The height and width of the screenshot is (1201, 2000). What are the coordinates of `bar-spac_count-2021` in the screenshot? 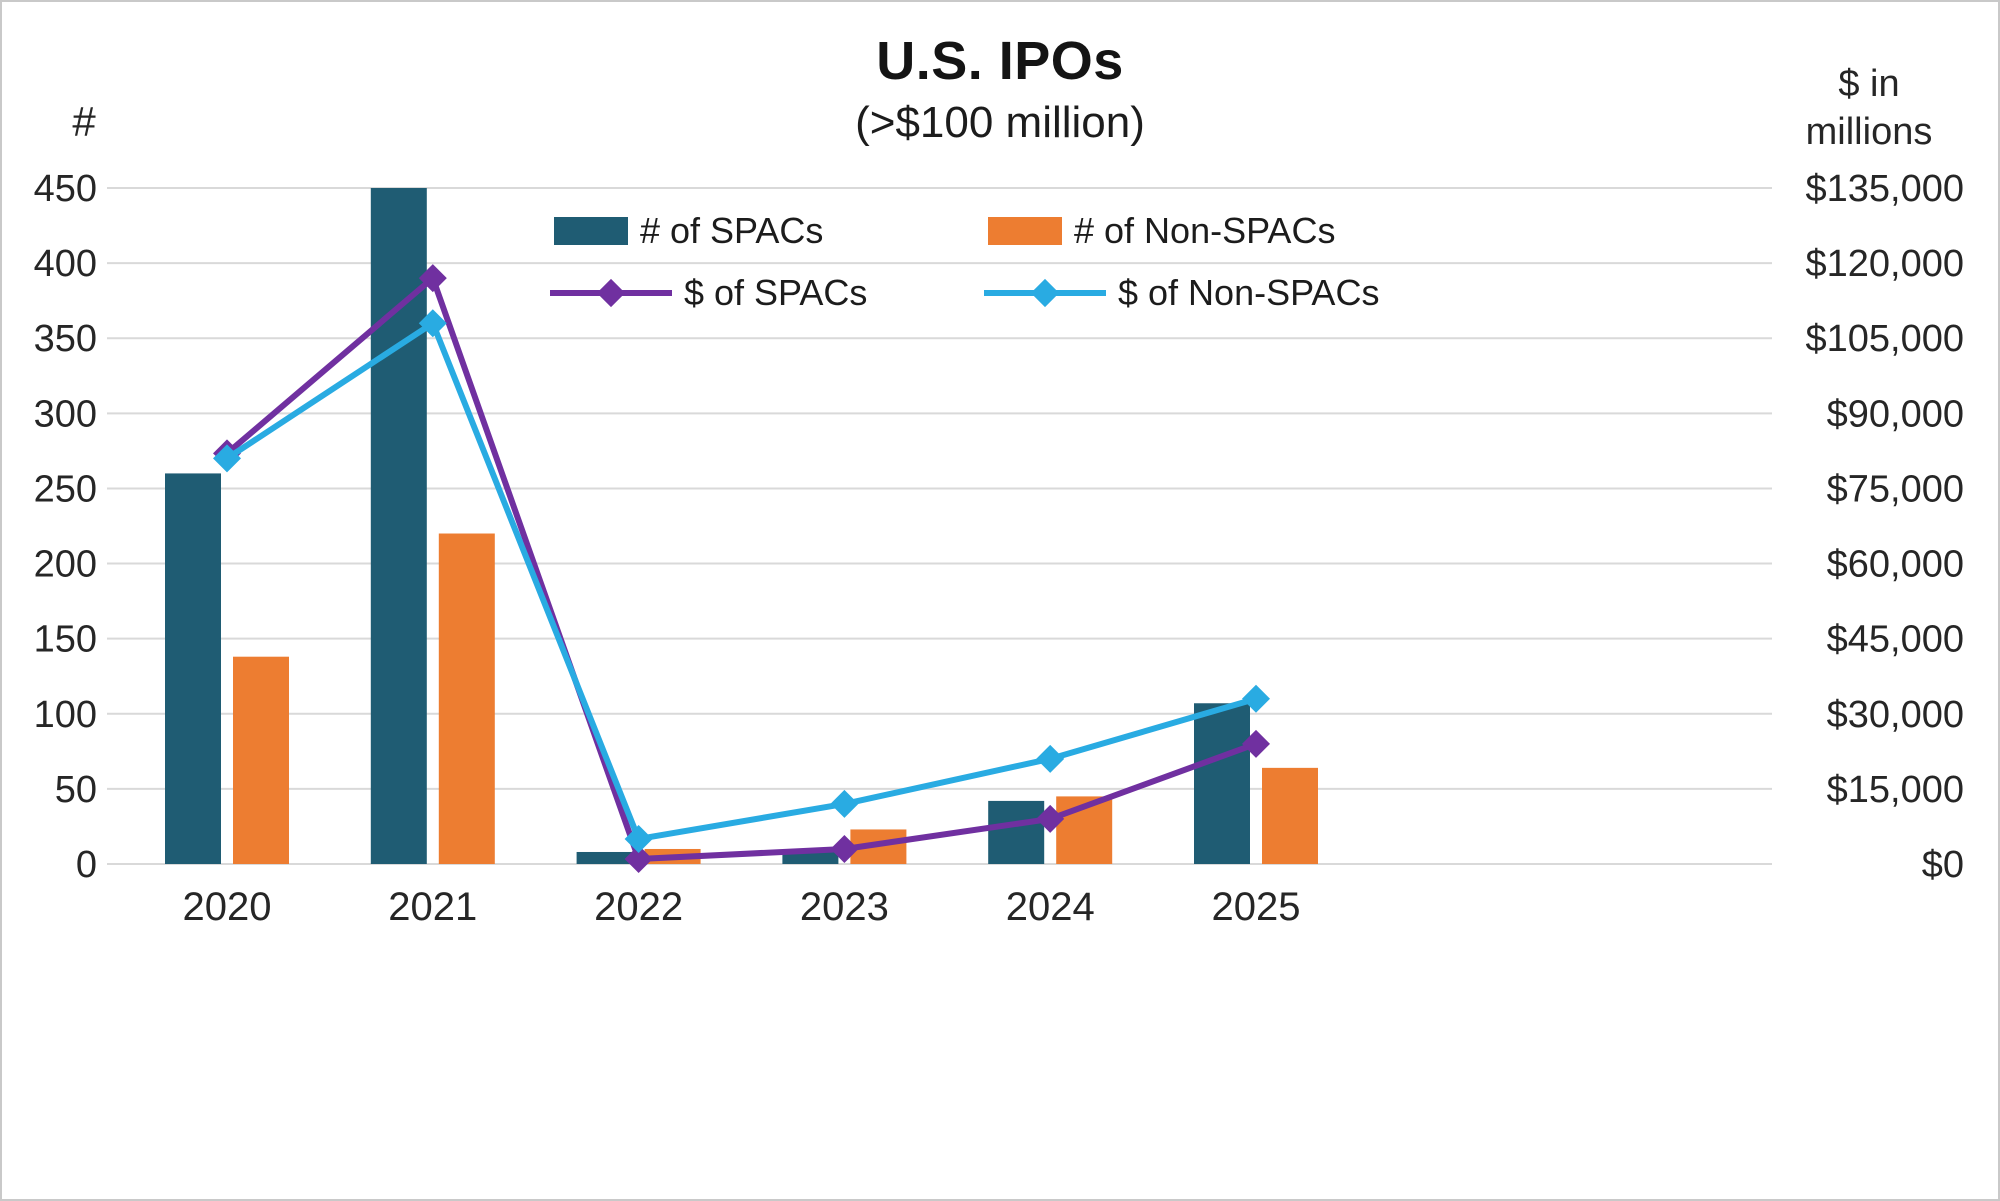 It's located at (398, 526).